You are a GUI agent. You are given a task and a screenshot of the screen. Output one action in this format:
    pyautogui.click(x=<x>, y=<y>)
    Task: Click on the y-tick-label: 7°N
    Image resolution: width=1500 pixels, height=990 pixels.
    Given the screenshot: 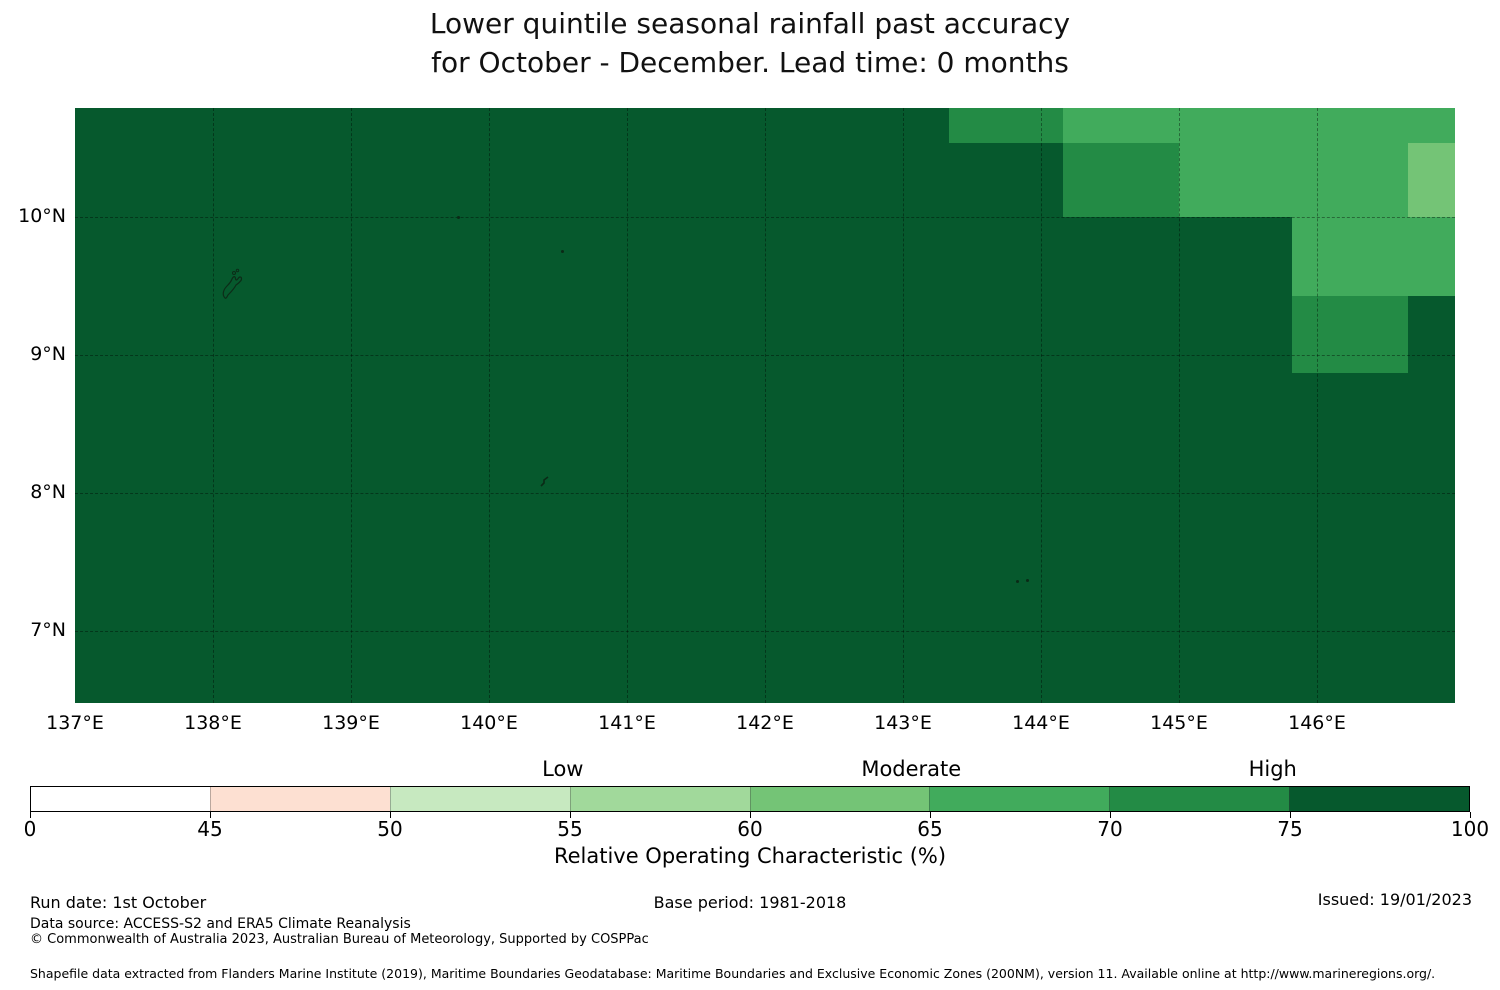 What is the action you would take?
    pyautogui.click(x=48, y=630)
    